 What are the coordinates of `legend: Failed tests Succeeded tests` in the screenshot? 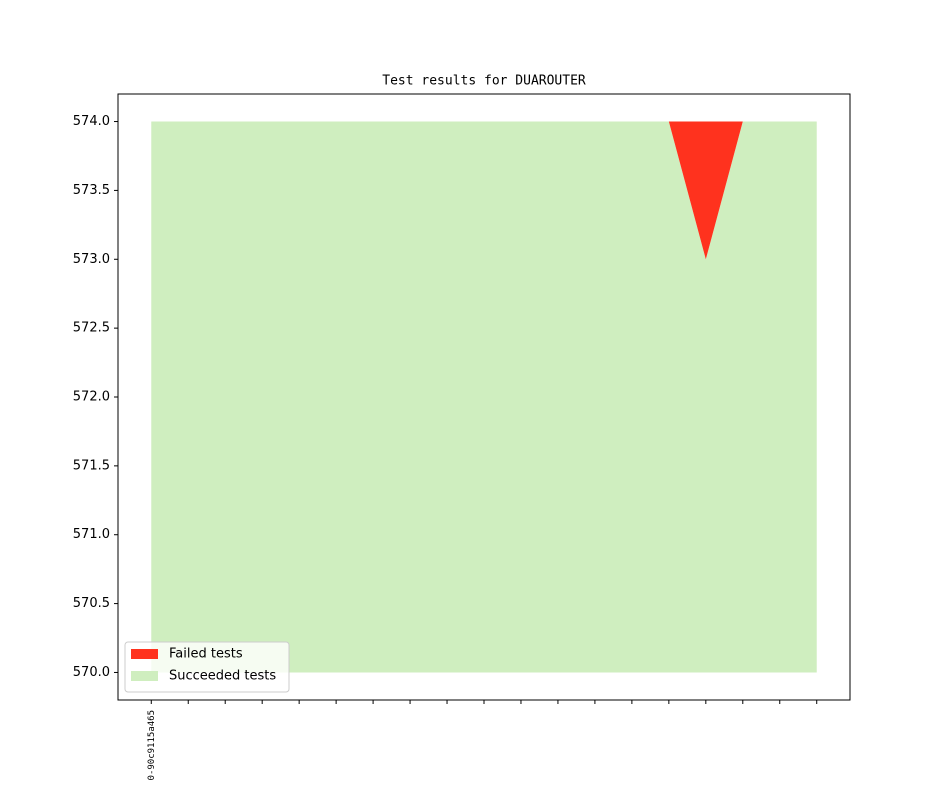 It's located at (207, 667).